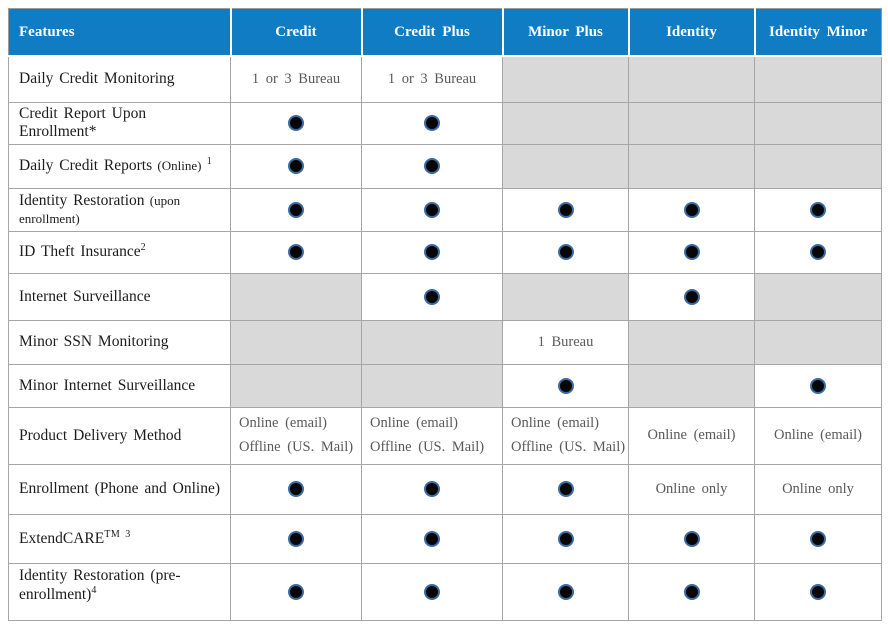  What do you see at coordinates (117, 534) in the screenshot?
I see `feature-footnote-marker: TM 3` at bounding box center [117, 534].